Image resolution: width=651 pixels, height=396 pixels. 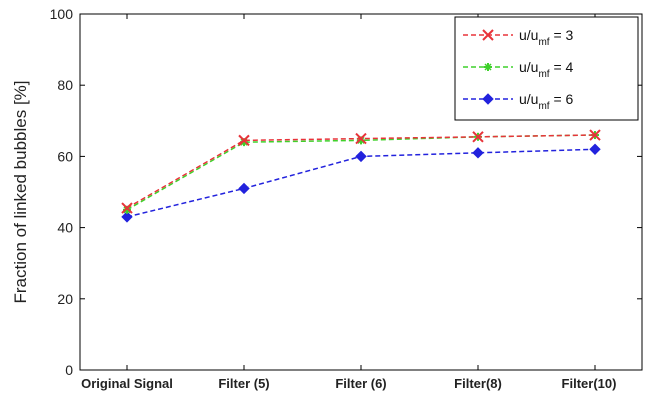 I want to click on legend-item: u/umf = 4, so click(x=518, y=69).